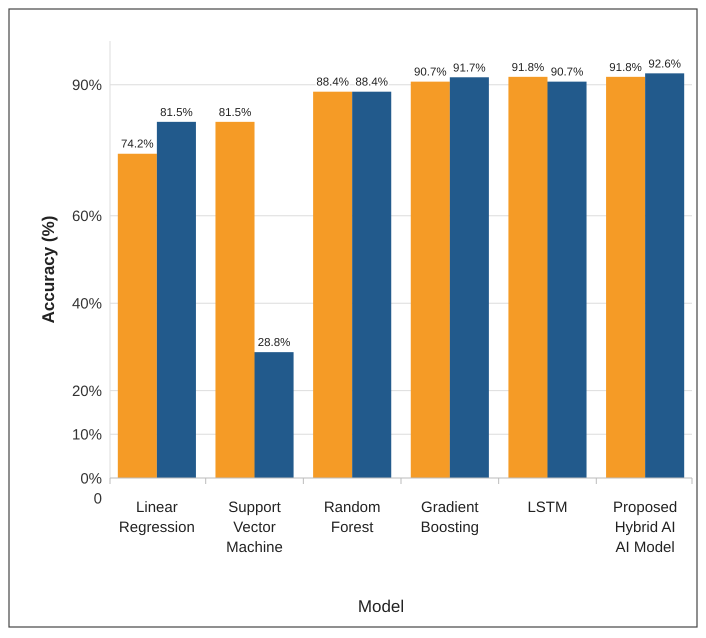 This screenshot has width=706, height=638. What do you see at coordinates (87, 303) in the screenshot?
I see `y-tick-label: 40%` at bounding box center [87, 303].